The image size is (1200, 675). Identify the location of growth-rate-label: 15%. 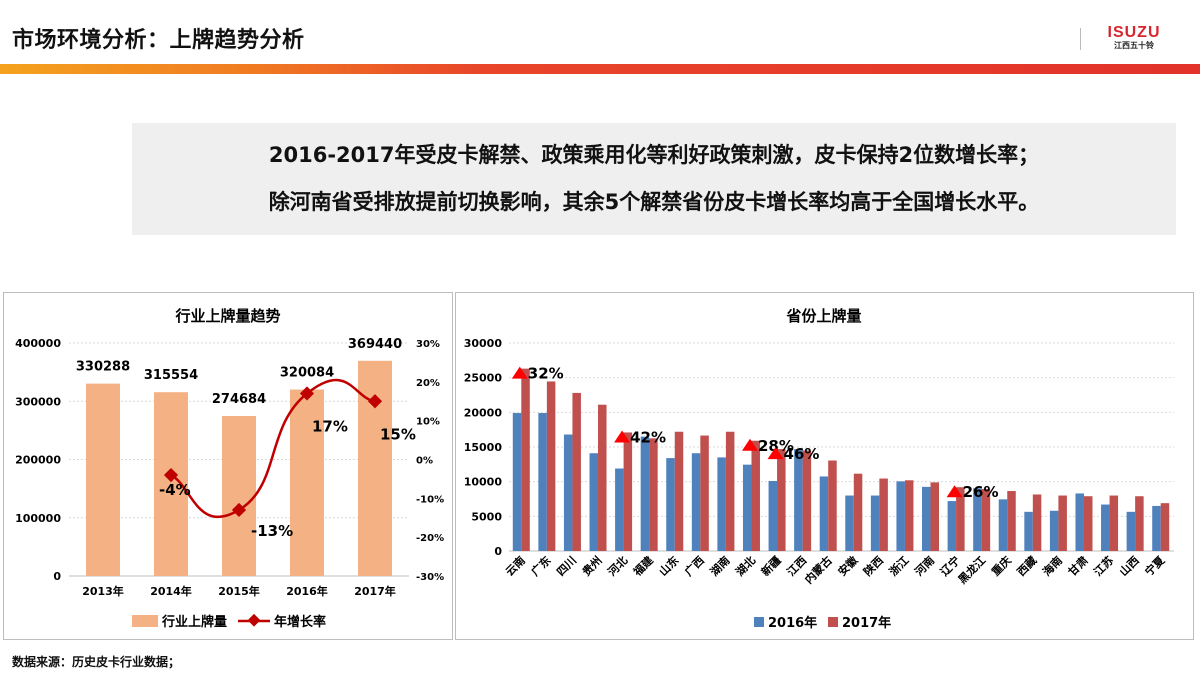
(398, 434).